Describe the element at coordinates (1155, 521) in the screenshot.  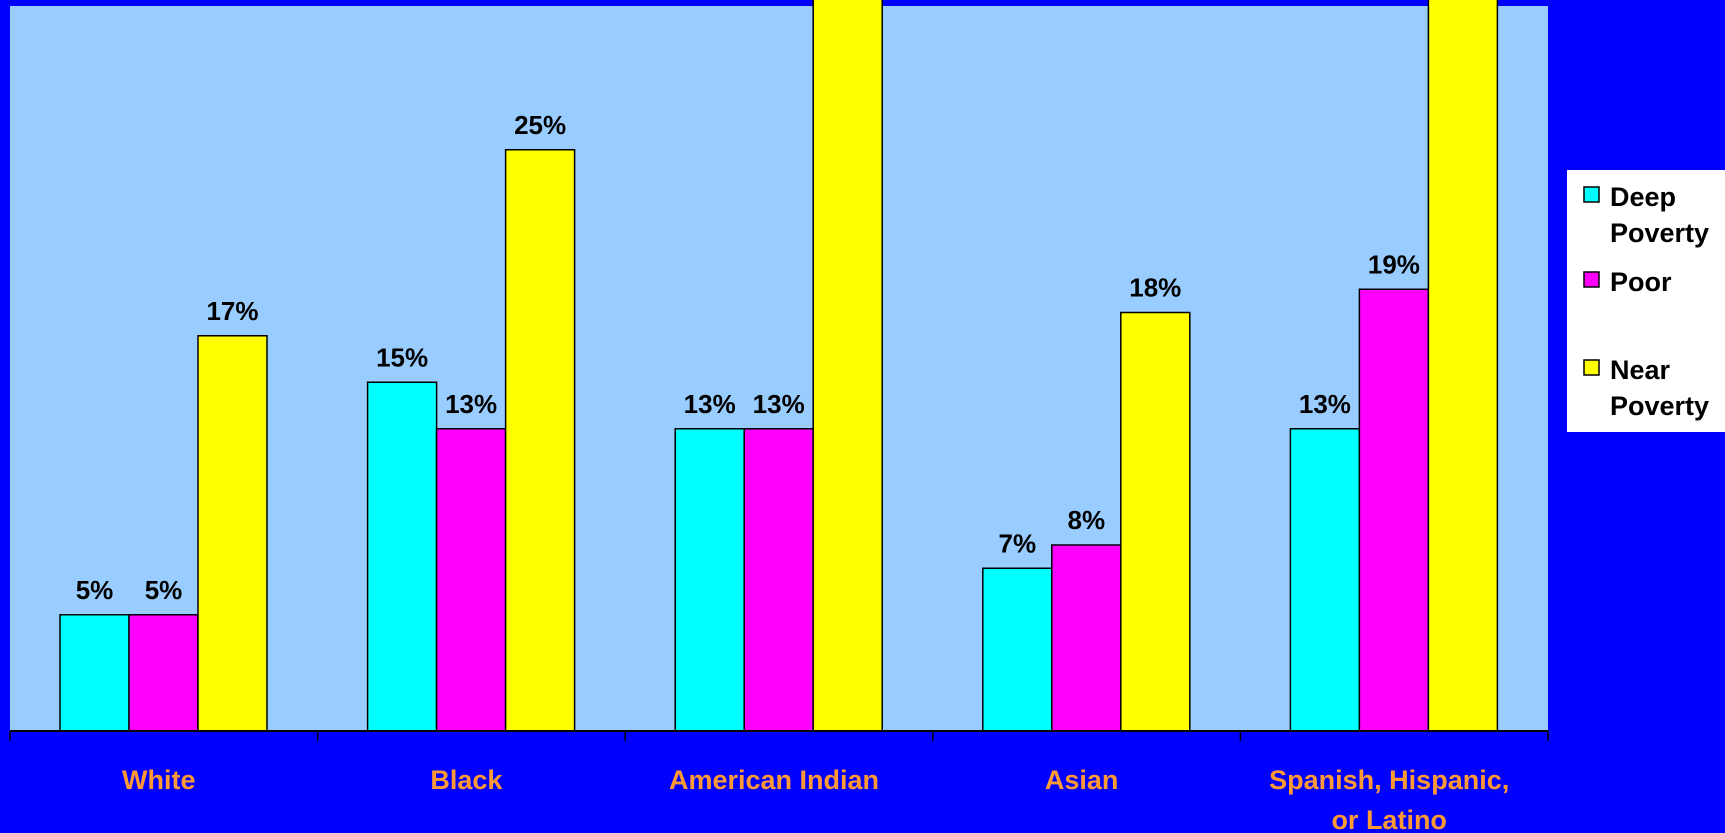
I see `bar-asian-near-poverty` at that location.